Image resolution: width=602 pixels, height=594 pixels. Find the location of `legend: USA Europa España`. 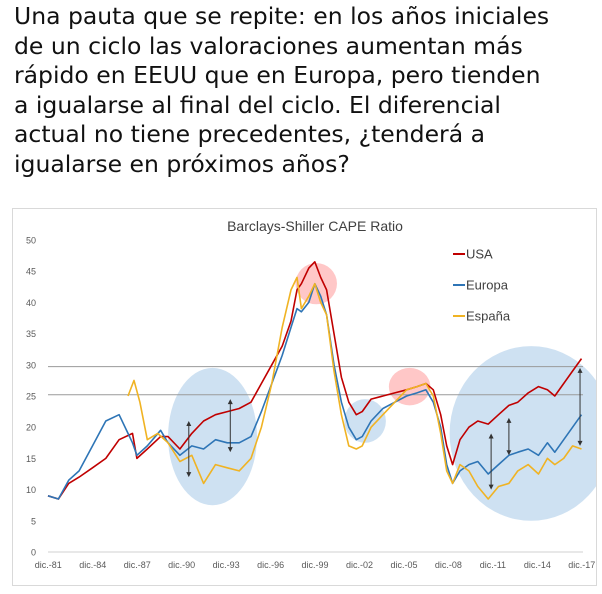

legend: USA Europa España is located at coordinates (482, 285).